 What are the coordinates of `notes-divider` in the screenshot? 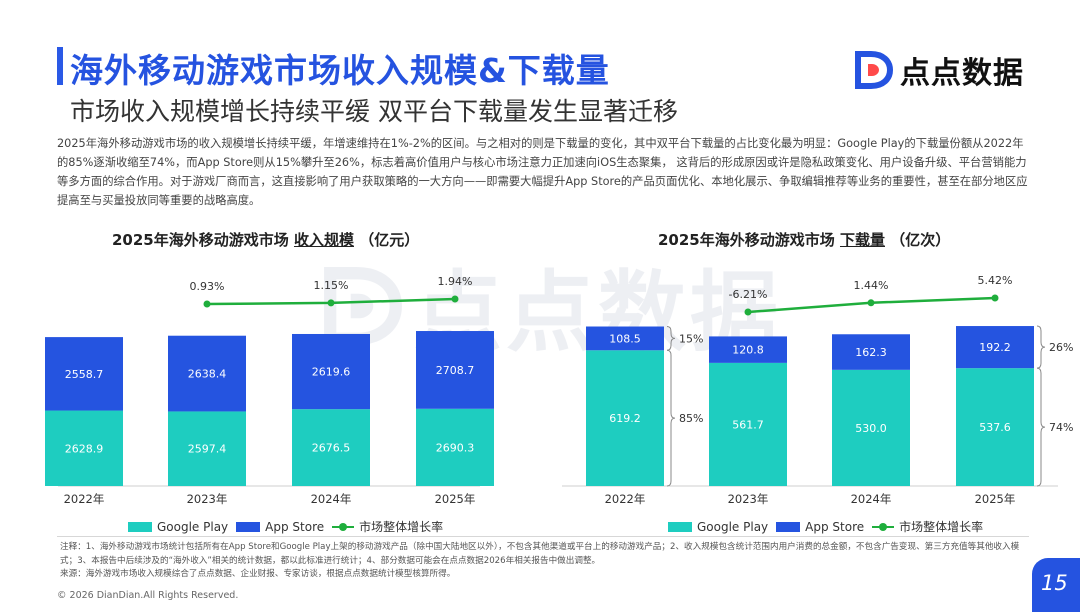 It's located at (543, 536).